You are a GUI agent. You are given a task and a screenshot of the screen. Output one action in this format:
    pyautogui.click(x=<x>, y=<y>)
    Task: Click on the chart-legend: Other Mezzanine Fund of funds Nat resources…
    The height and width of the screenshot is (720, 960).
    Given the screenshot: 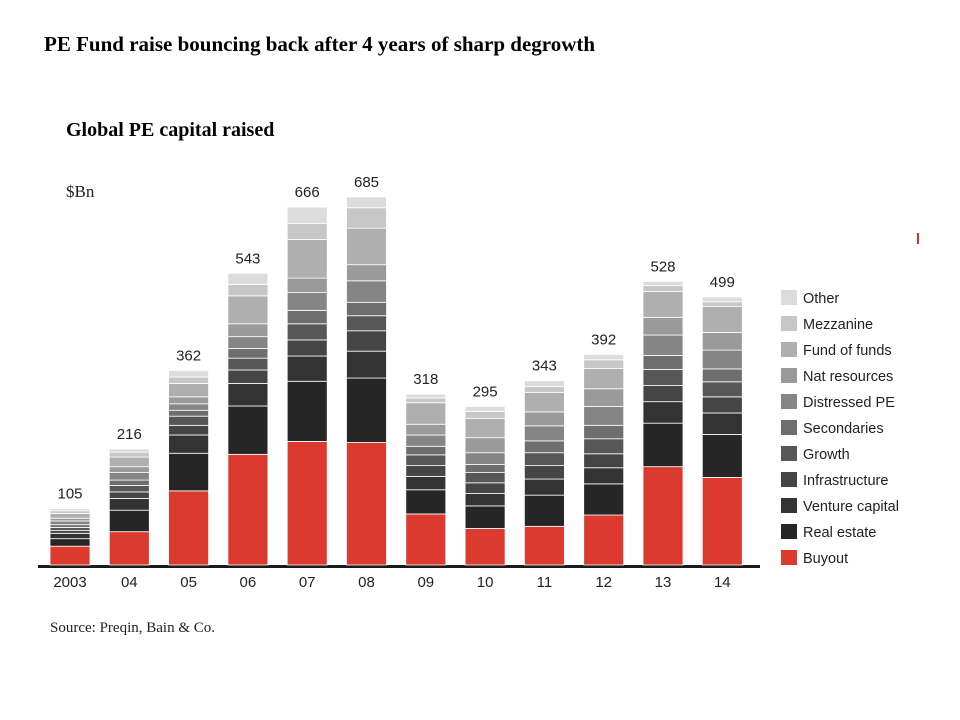 What is the action you would take?
    pyautogui.click(x=840, y=428)
    